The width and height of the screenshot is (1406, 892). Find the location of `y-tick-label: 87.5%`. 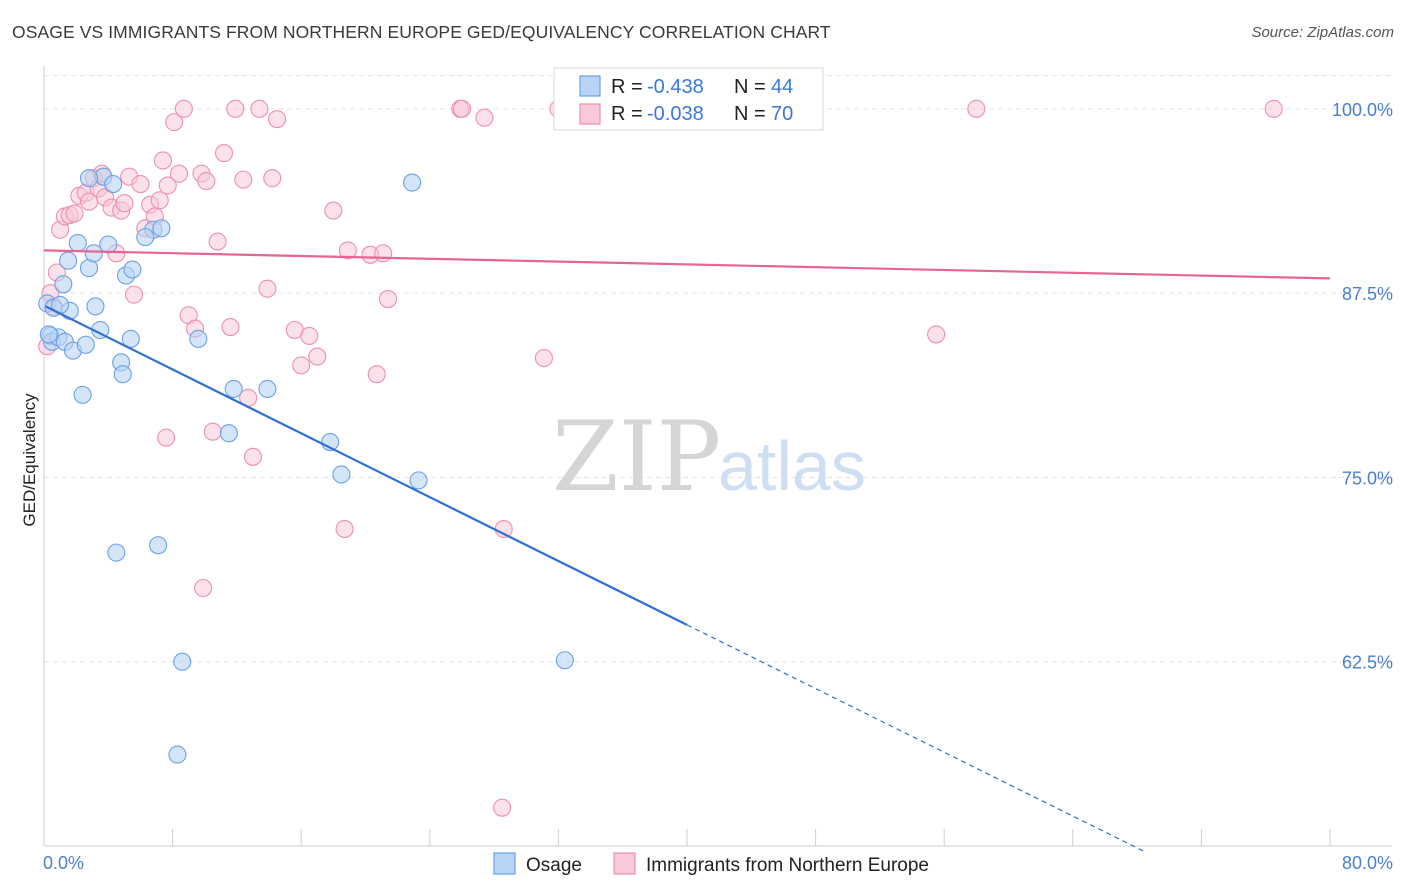

y-tick-label: 87.5% is located at coordinates (1367, 294).